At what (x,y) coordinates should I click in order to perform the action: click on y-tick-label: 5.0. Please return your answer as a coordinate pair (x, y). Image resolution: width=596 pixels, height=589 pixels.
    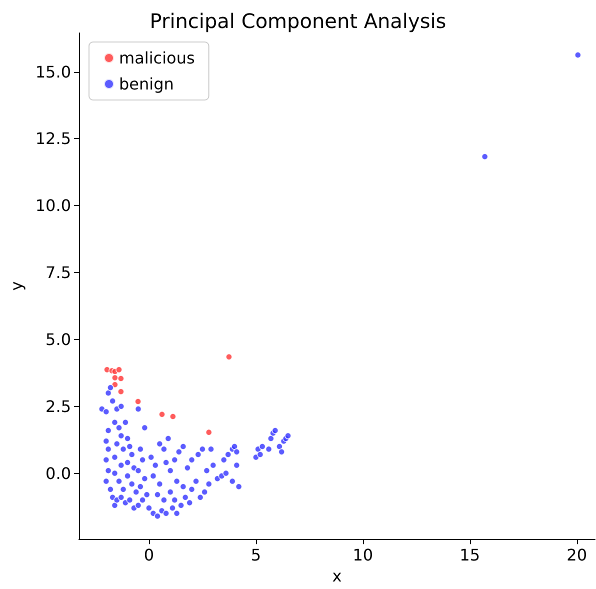
    Looking at the image, I should click on (58, 339).